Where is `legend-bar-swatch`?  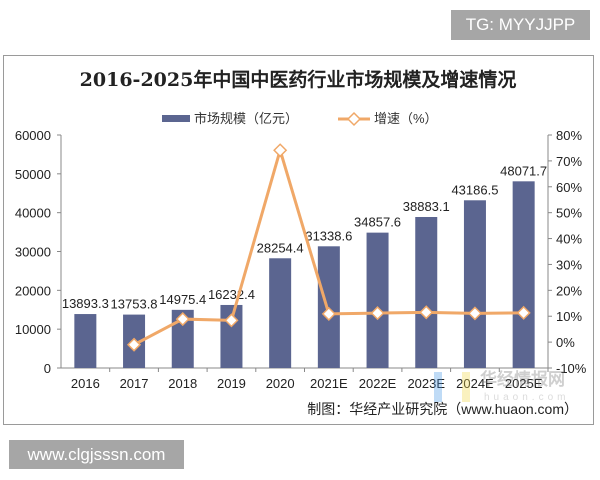
legend-bar-swatch is located at coordinates (176, 118).